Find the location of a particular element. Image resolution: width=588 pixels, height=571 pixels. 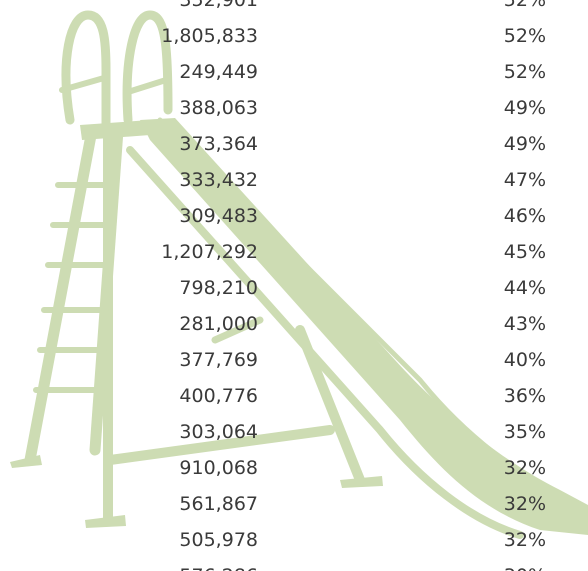

count-cell: 1,805,833 is located at coordinates (209, 36).